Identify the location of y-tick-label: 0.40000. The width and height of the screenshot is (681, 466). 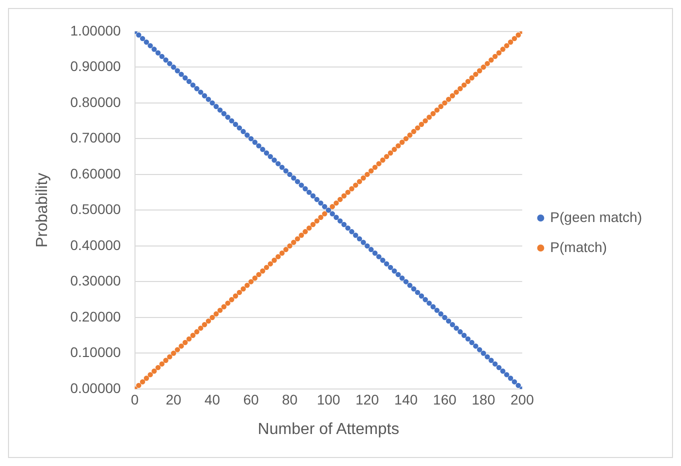
(96, 244).